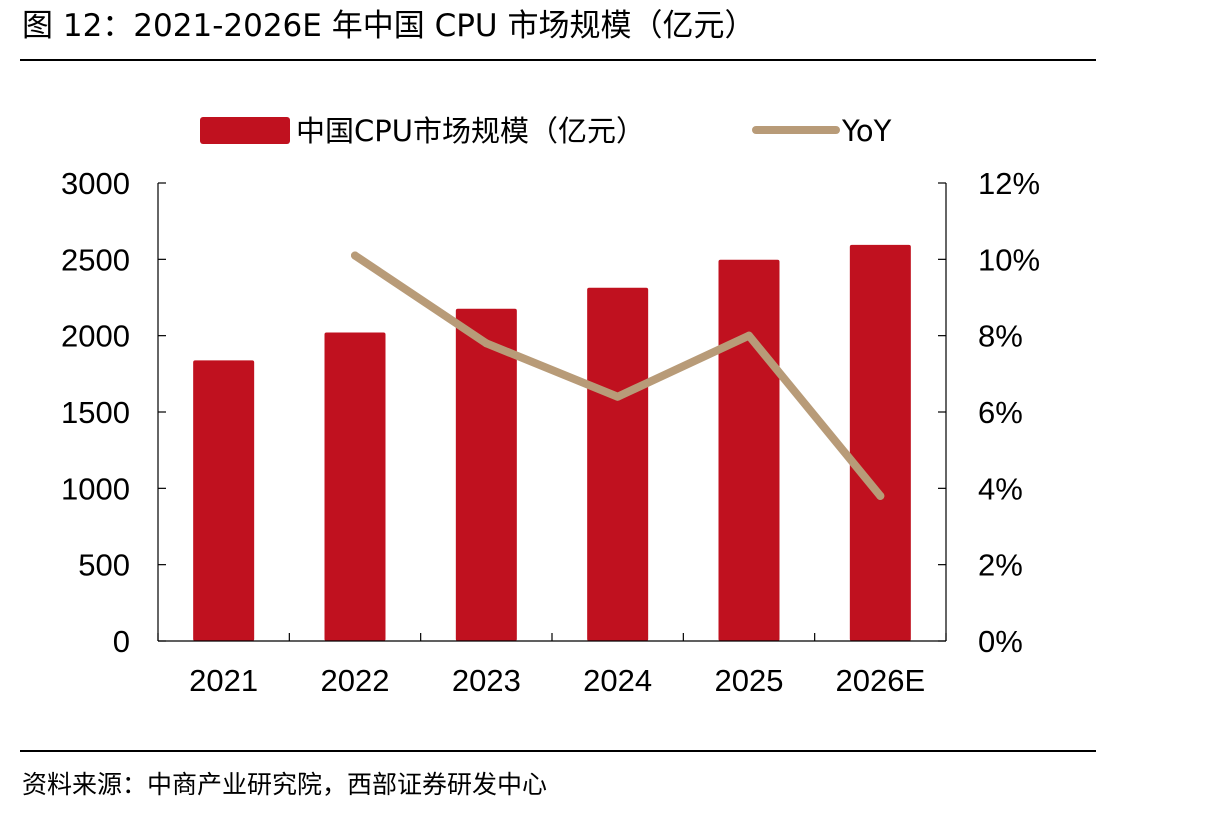 The height and width of the screenshot is (818, 1215). I want to click on yoy-point-2025, so click(749, 335).